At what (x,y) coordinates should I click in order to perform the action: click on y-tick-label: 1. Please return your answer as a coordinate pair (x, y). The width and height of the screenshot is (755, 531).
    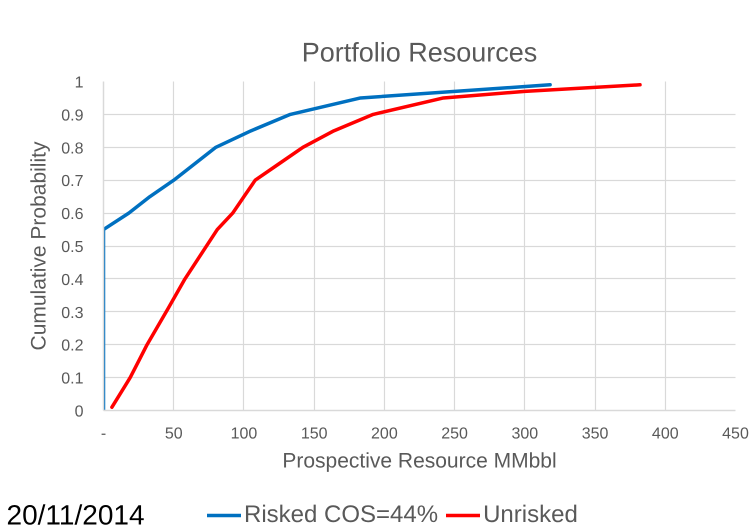
    Looking at the image, I should click on (79, 83).